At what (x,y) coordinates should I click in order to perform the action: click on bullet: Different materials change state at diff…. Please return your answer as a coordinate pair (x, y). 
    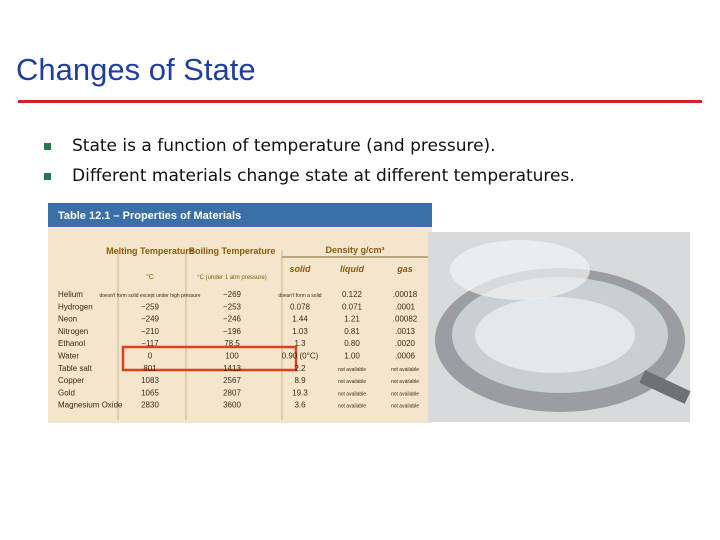
    Looking at the image, I should click on (309, 176).